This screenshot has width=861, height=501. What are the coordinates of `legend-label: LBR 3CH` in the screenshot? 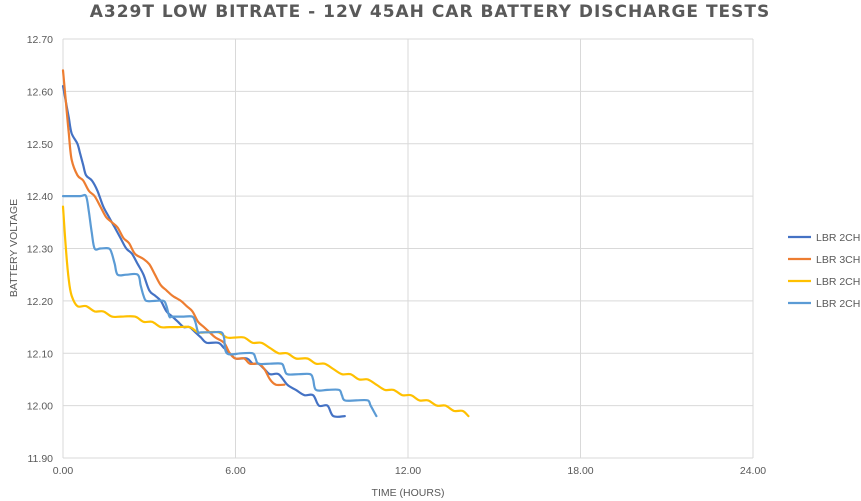 It's located at (838, 260).